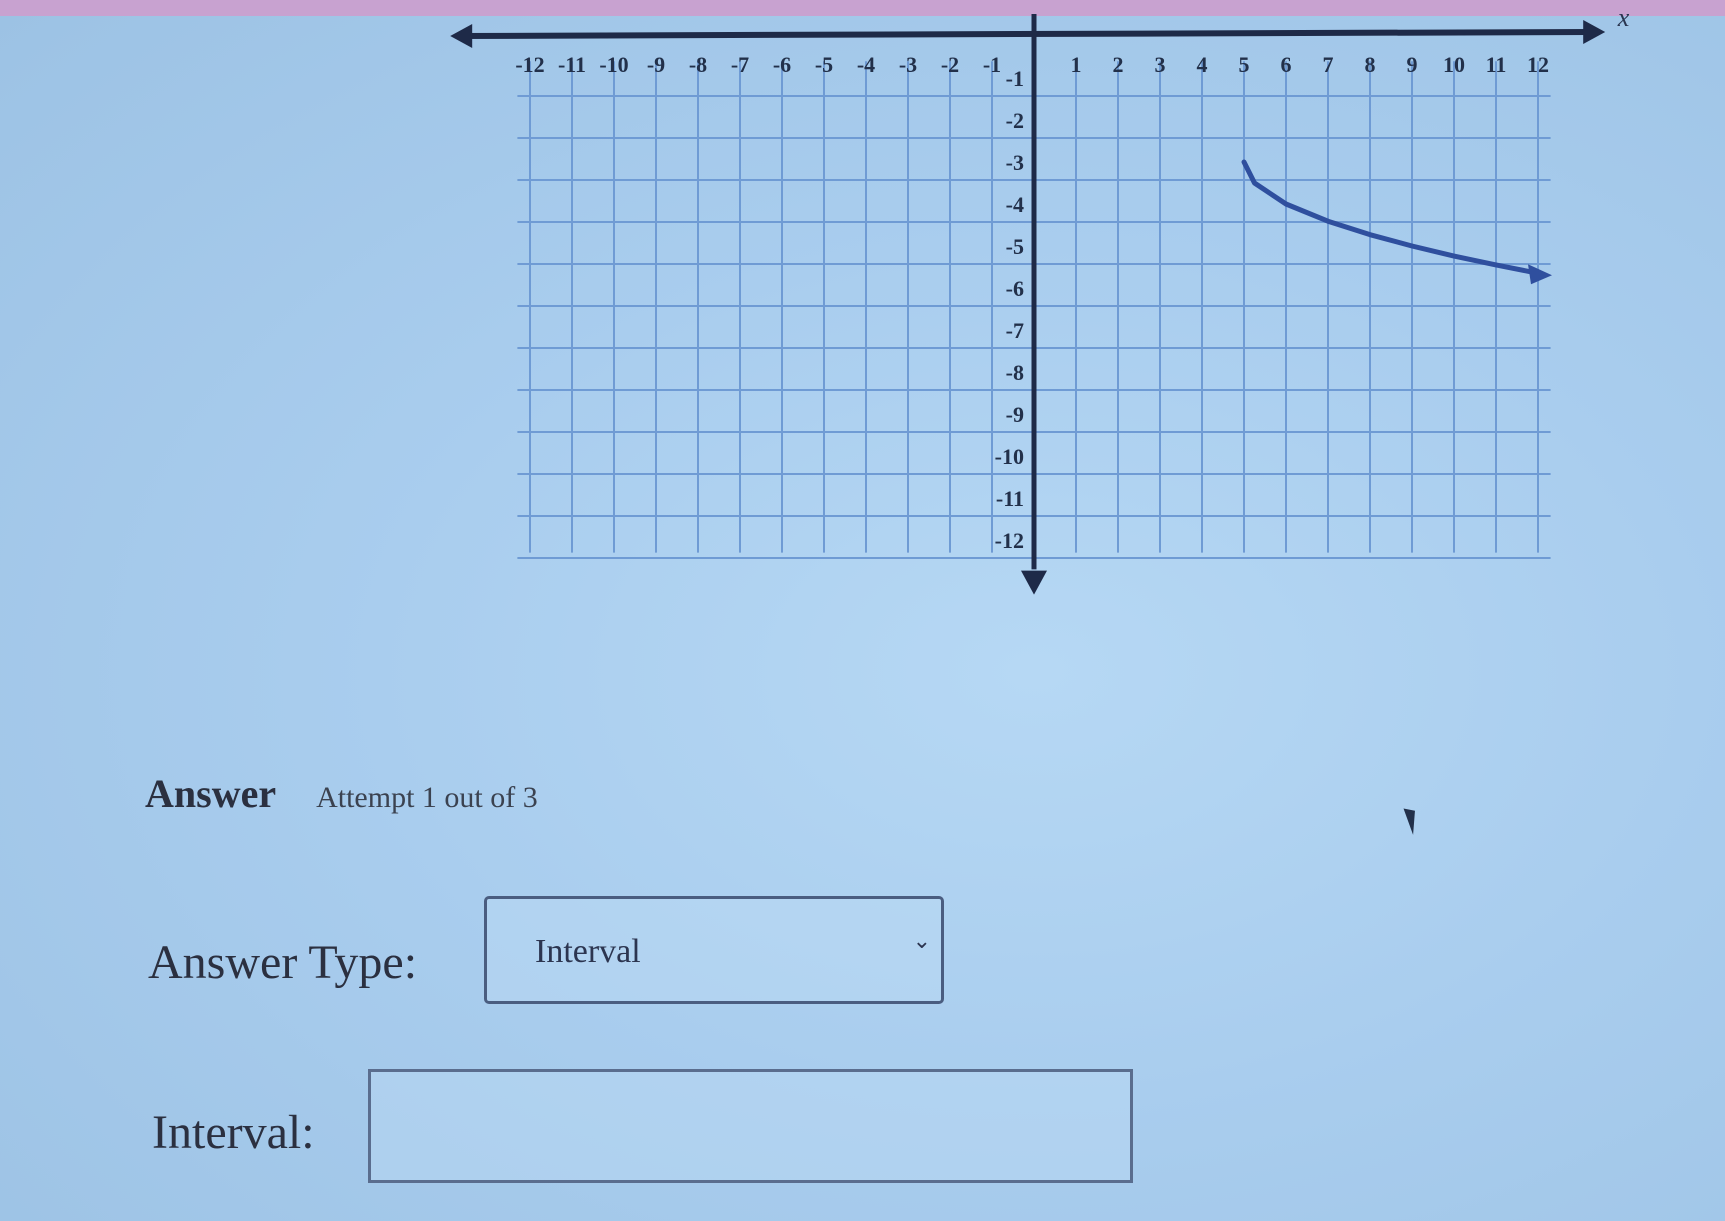 The image size is (1725, 1221). I want to click on x-tick-label: -1, so click(992, 64).